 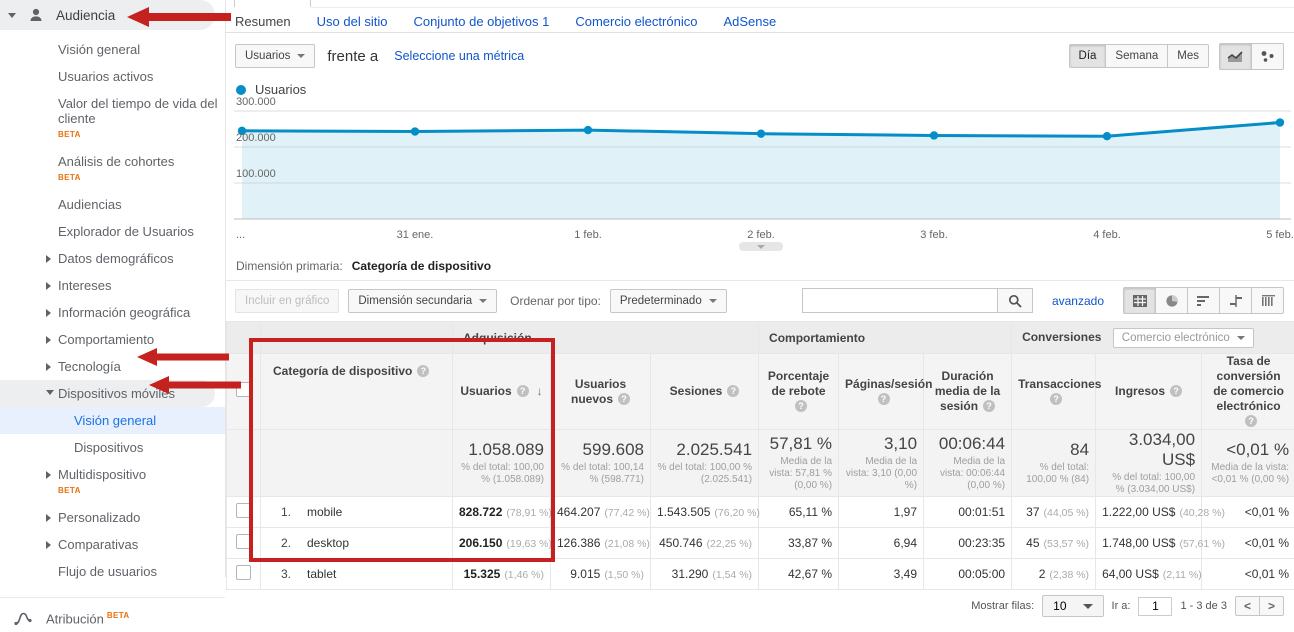 What do you see at coordinates (1139, 300) in the screenshot?
I see `table-view-button` at bounding box center [1139, 300].